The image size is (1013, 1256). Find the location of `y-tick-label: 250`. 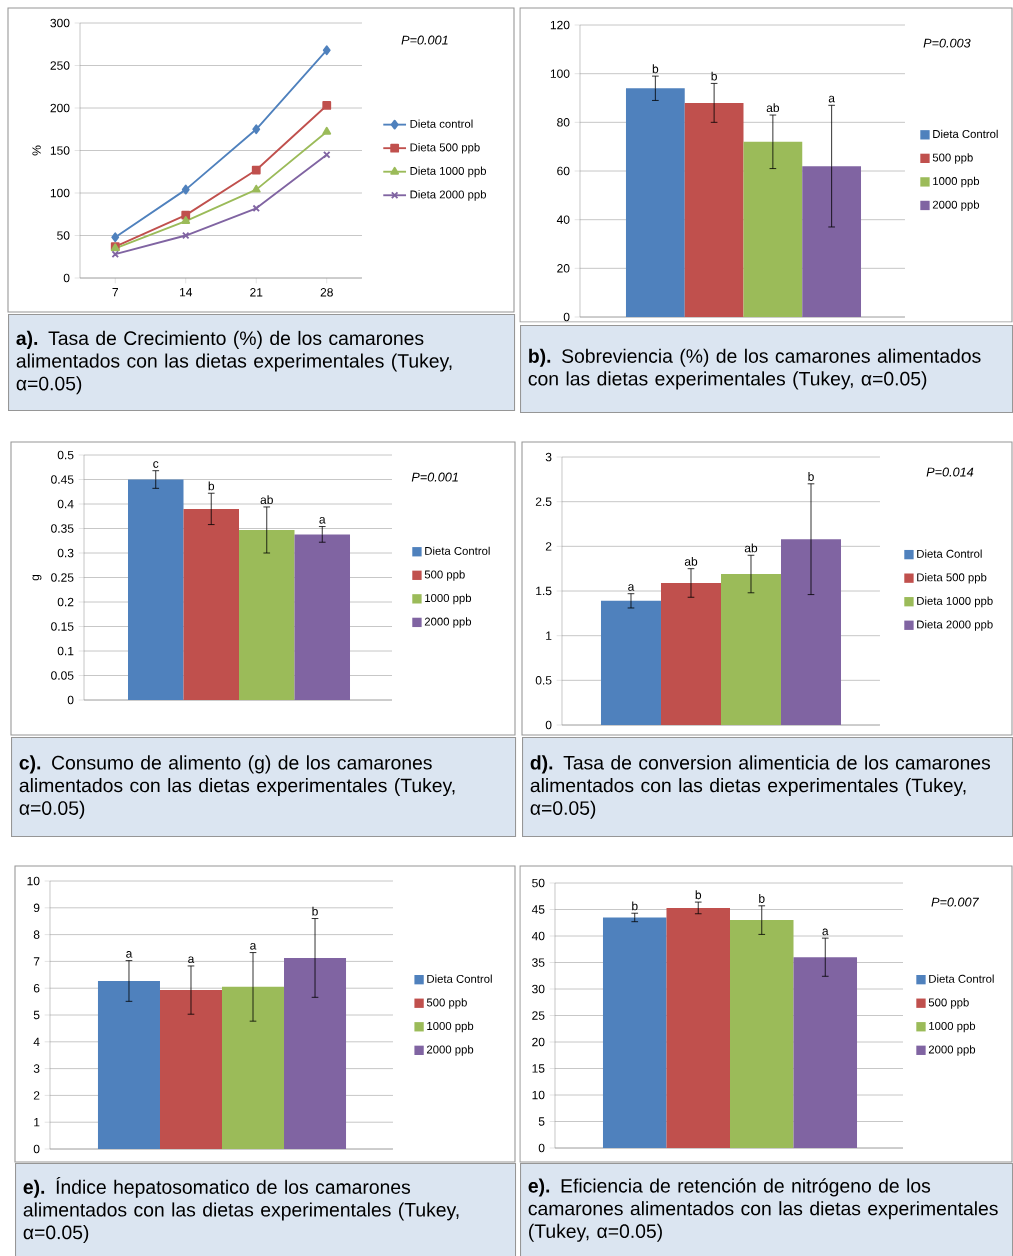

y-tick-label: 250 is located at coordinates (60, 65).